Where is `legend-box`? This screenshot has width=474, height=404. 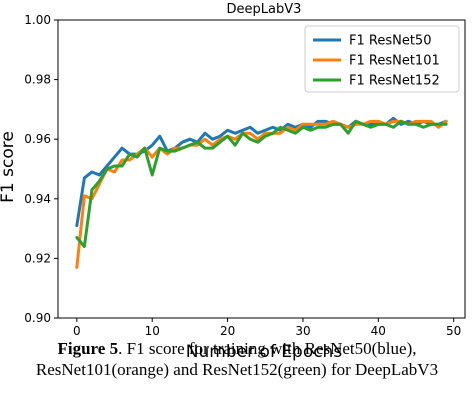 legend-box is located at coordinates (382, 59).